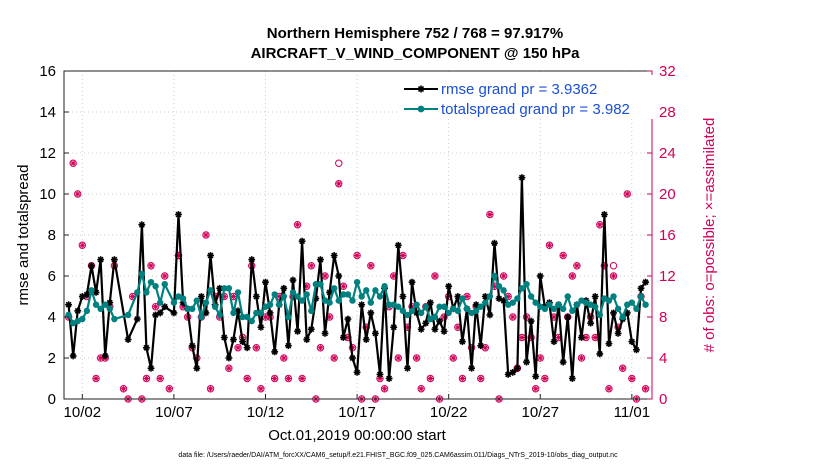  Describe the element at coordinates (449, 412) in the screenshot. I see `x-tick-label: 10/22` at that location.